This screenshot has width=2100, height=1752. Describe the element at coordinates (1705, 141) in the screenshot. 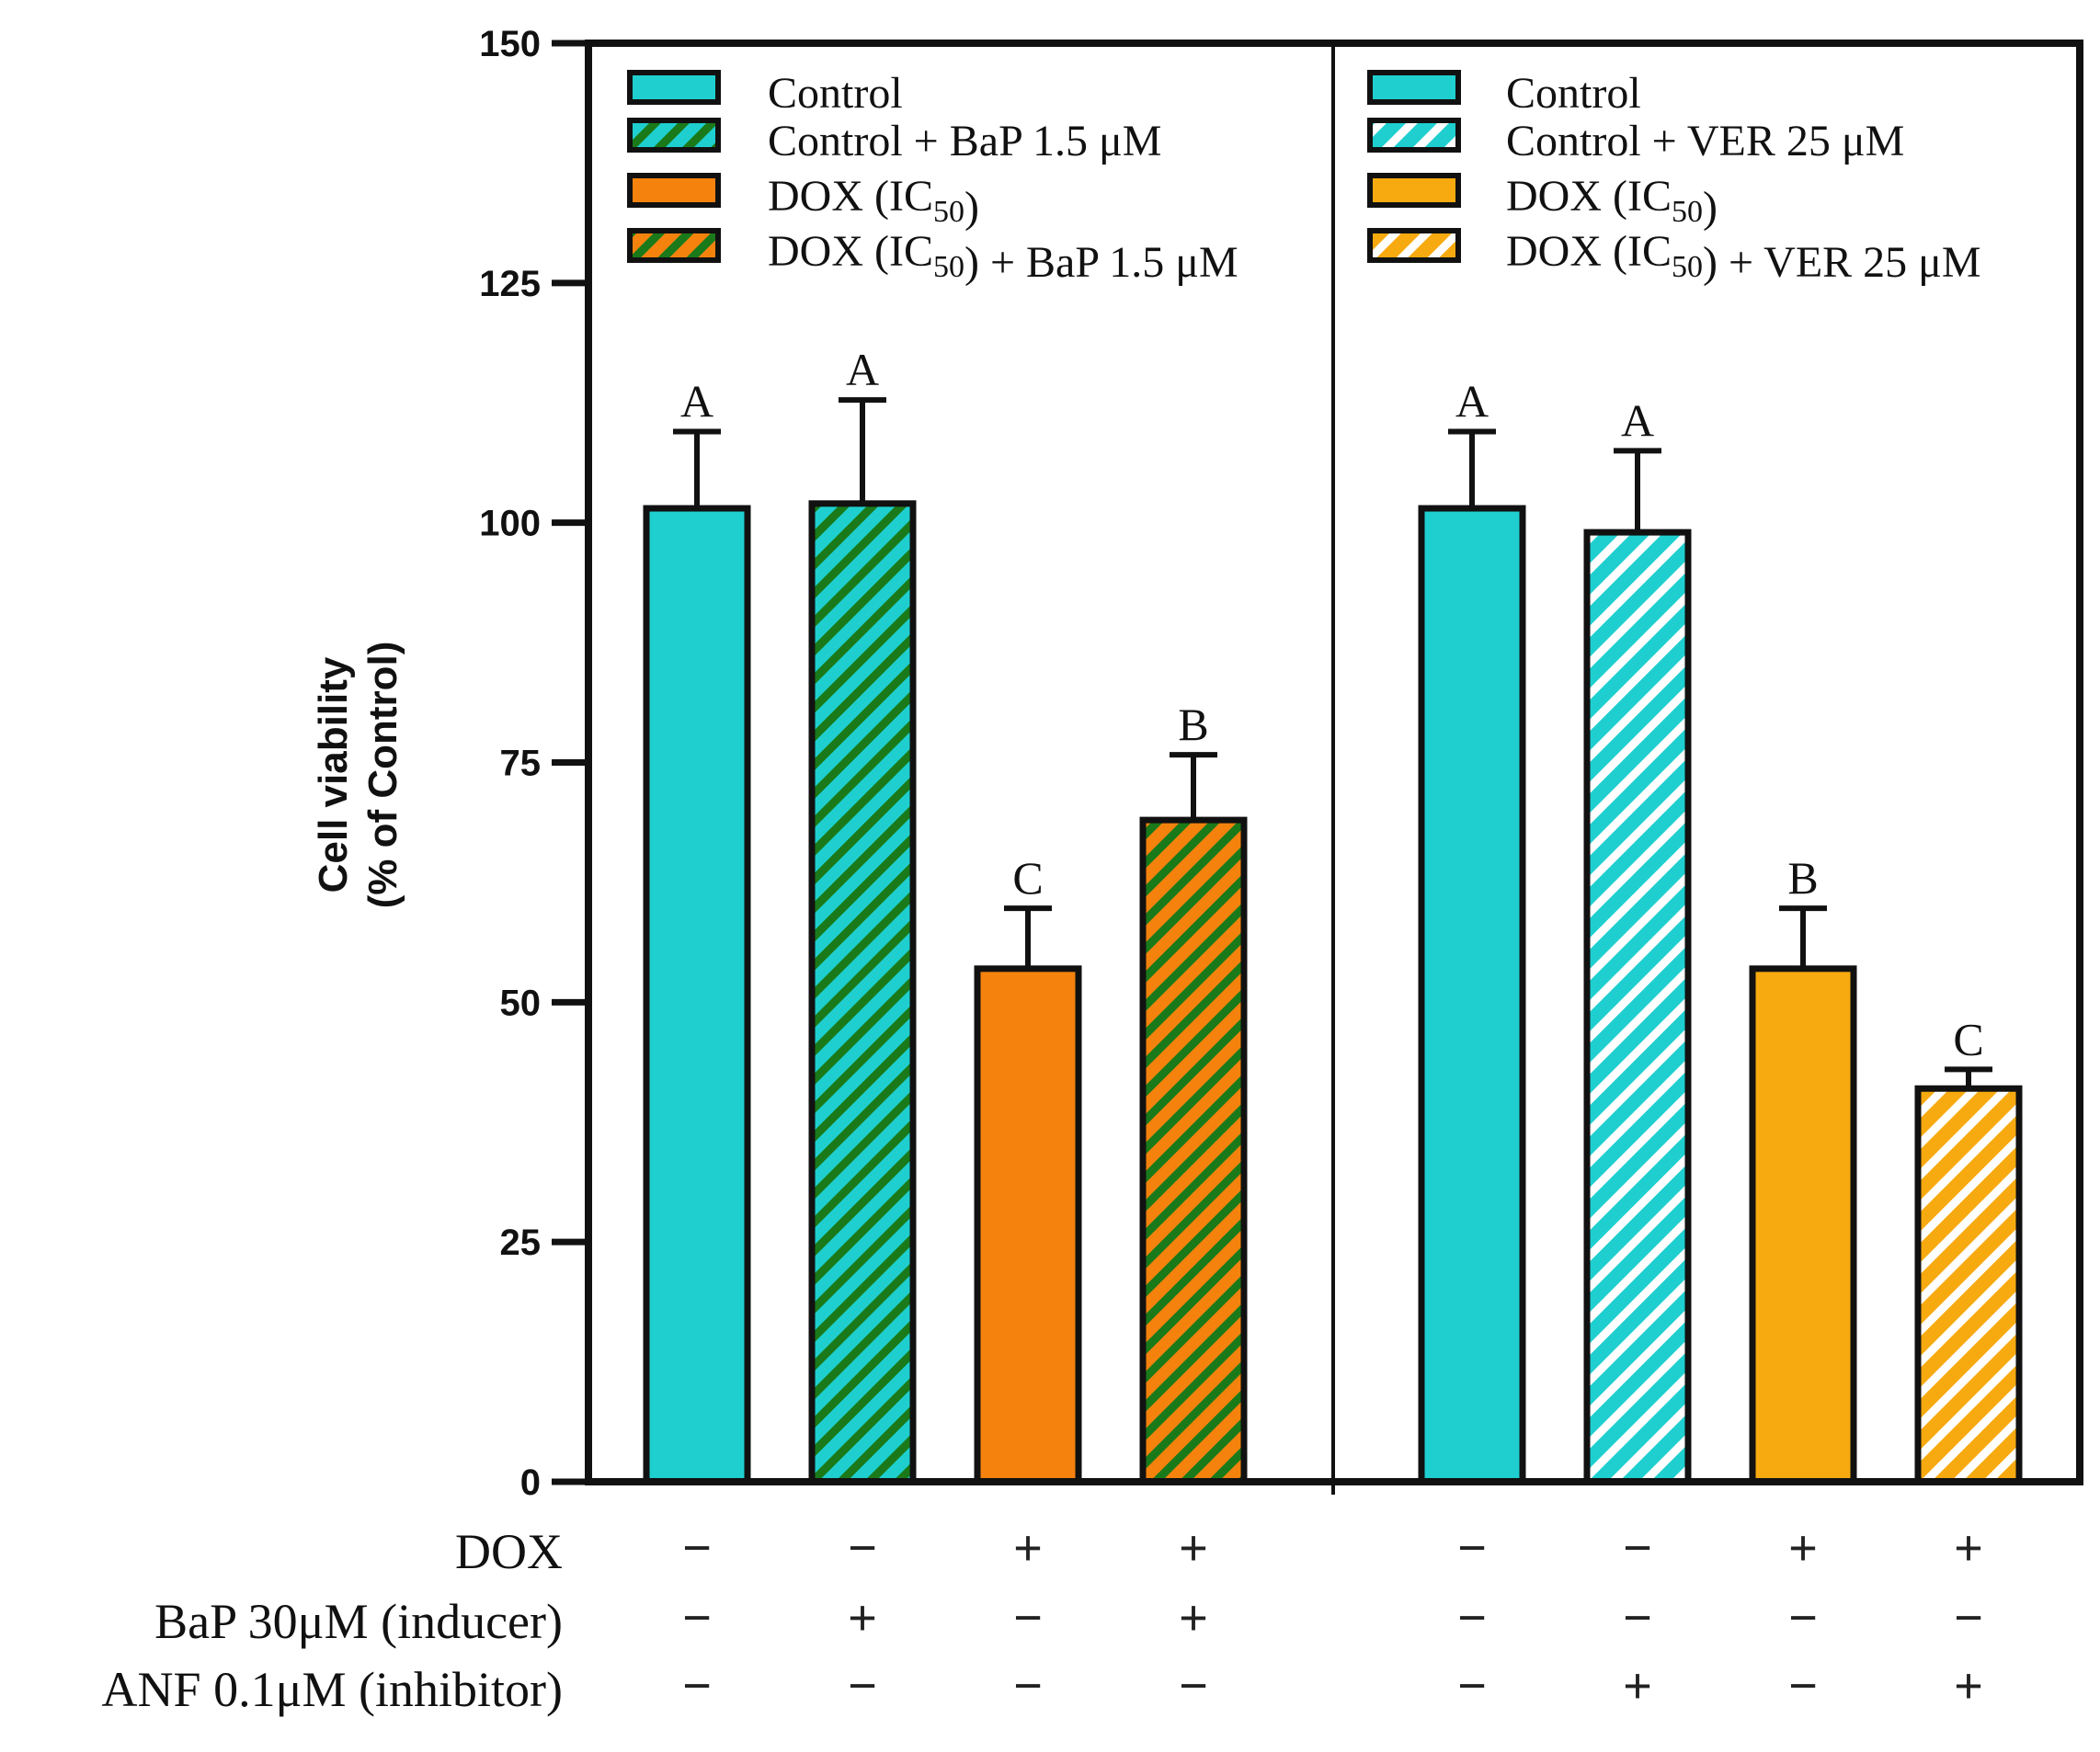

I see `legend-label: Control + VER 25 μM` at that location.